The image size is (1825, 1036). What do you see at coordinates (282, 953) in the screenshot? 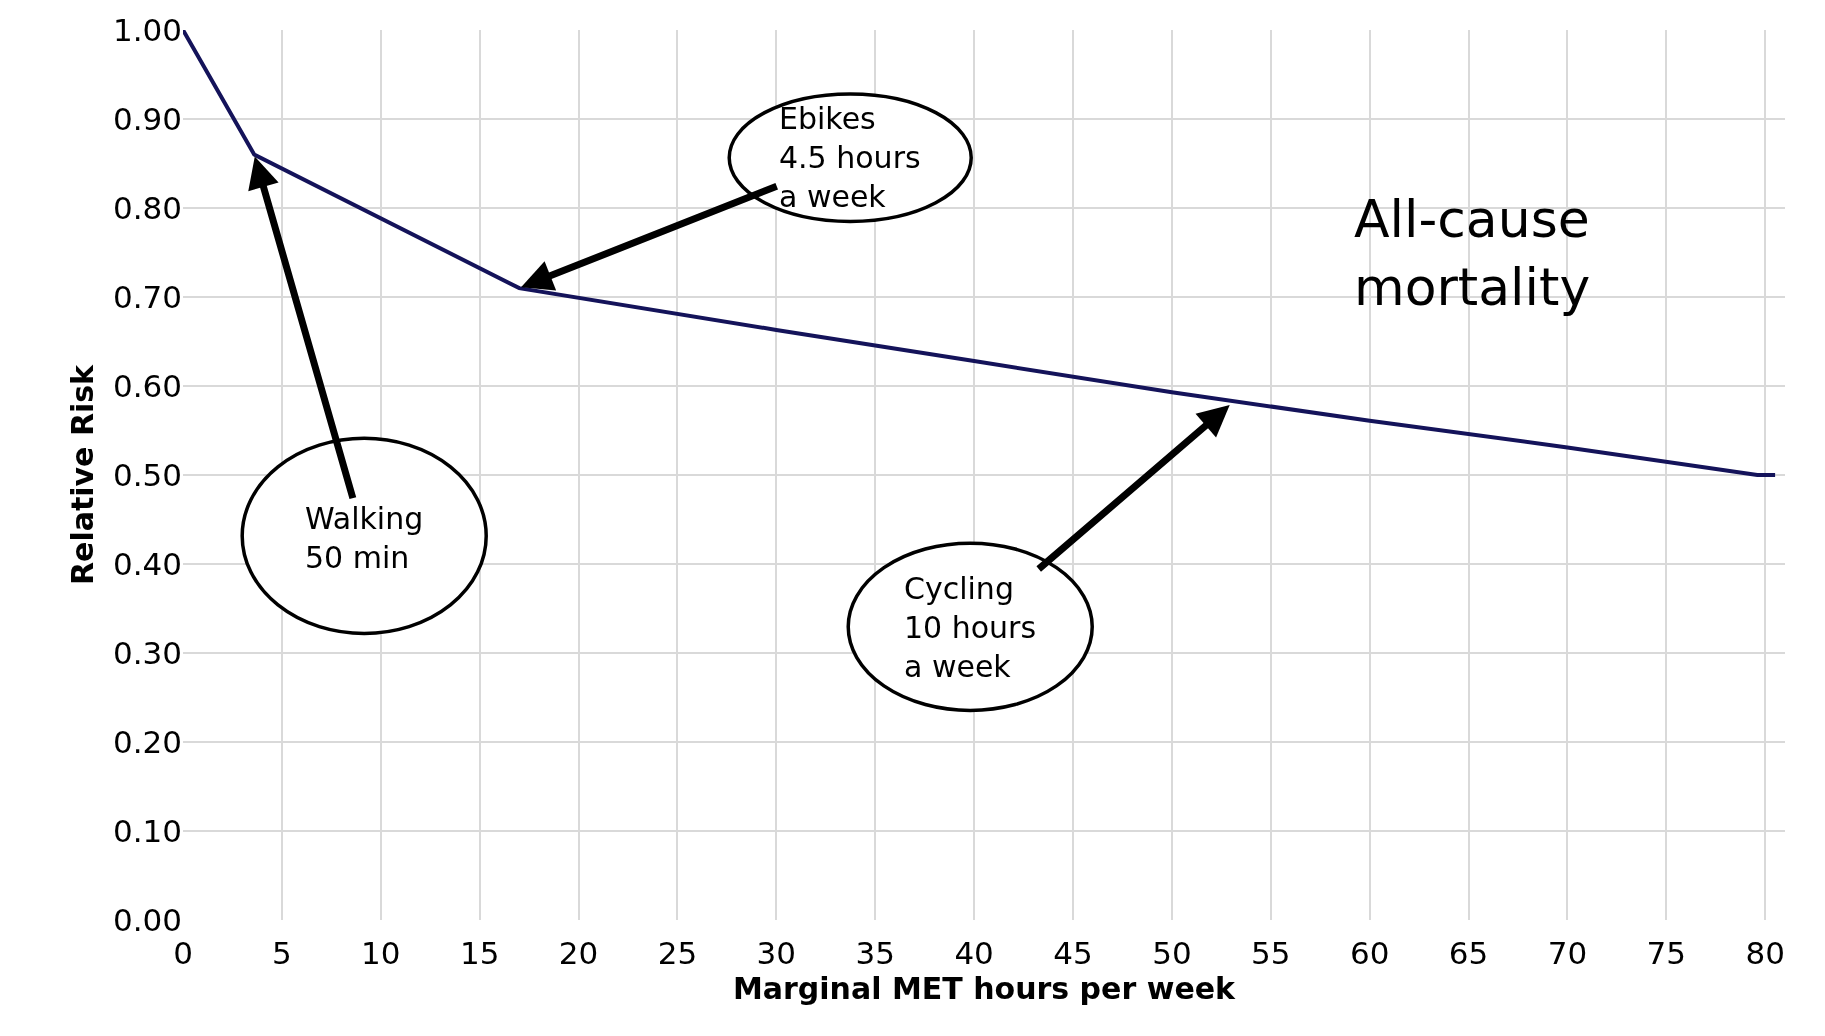
I see `x-tick-label: 5` at bounding box center [282, 953].